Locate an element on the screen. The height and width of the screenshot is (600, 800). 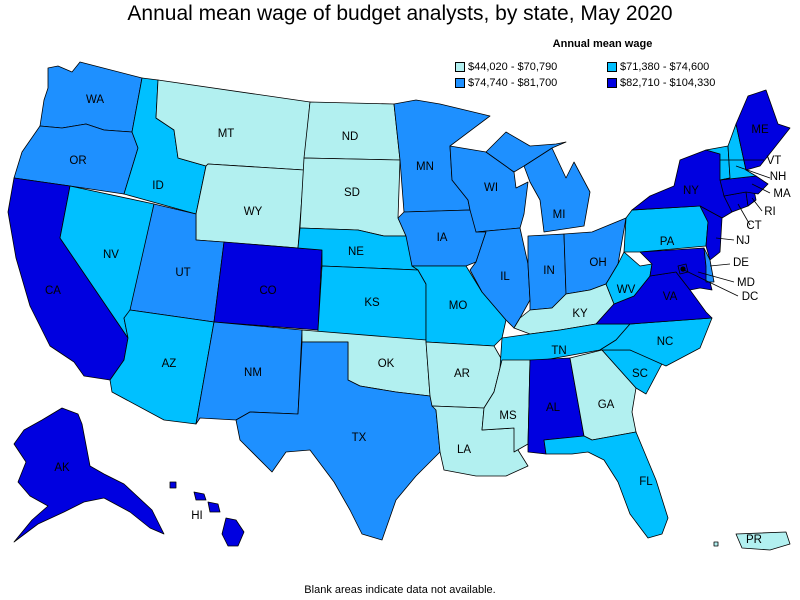
dc-marker is located at coordinates (683, 269).